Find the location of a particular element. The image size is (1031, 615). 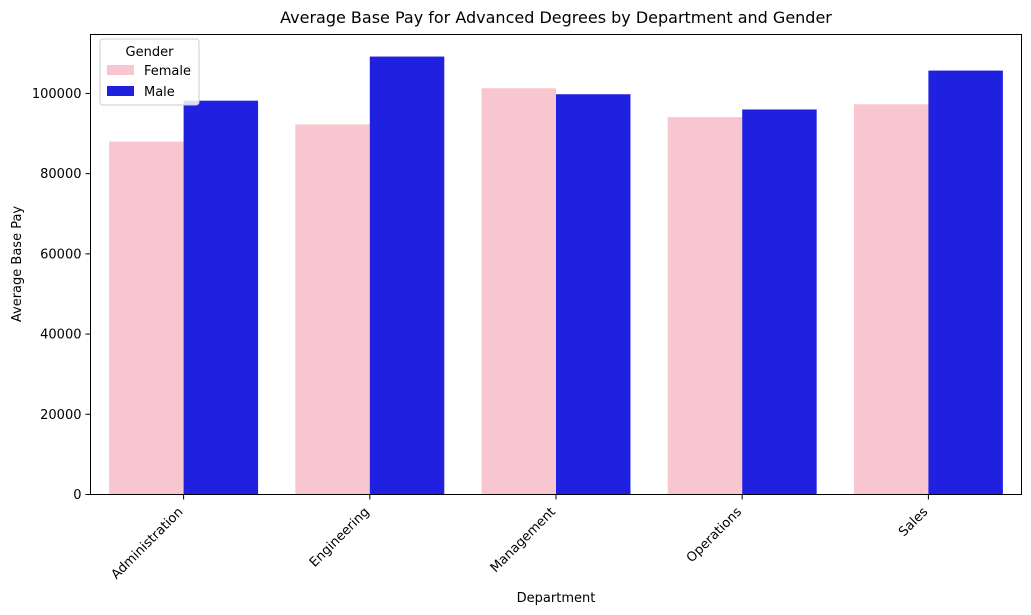

legend-title: Gender is located at coordinates (150, 52).